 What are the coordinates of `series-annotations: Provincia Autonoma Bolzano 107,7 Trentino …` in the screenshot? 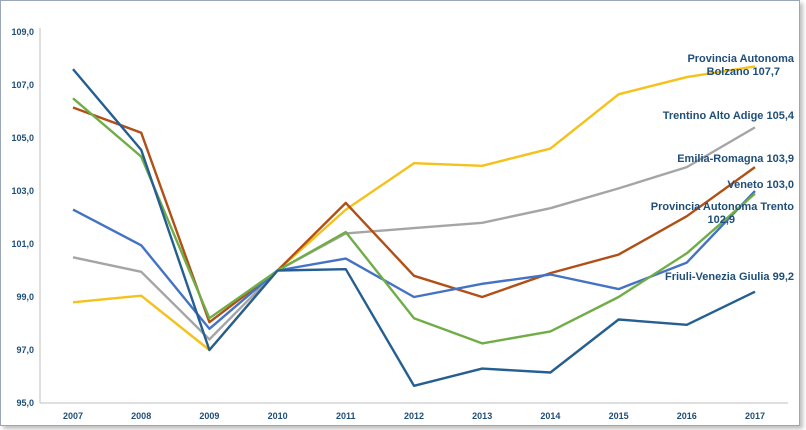 It's located at (723, 168).